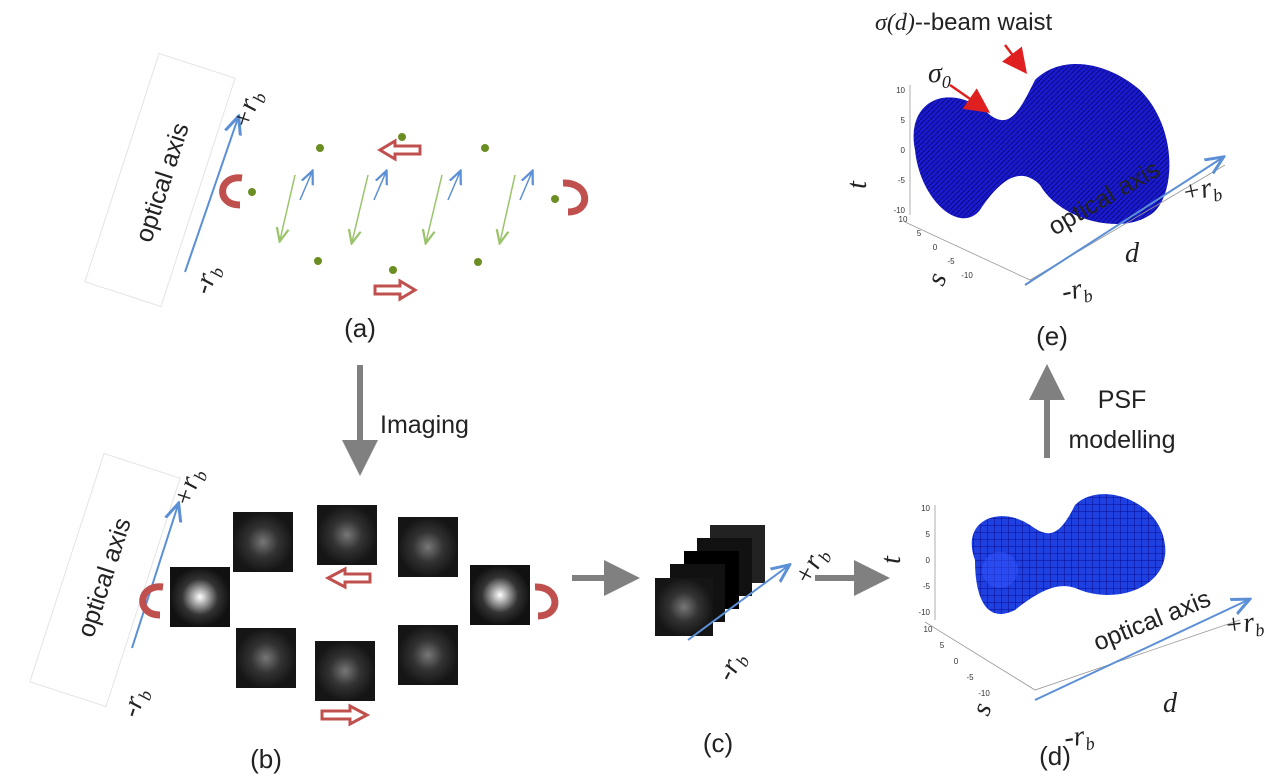 This screenshot has width=1286, height=780. Describe the element at coordinates (266, 759) in the screenshot. I see `caption: (b)` at that location.